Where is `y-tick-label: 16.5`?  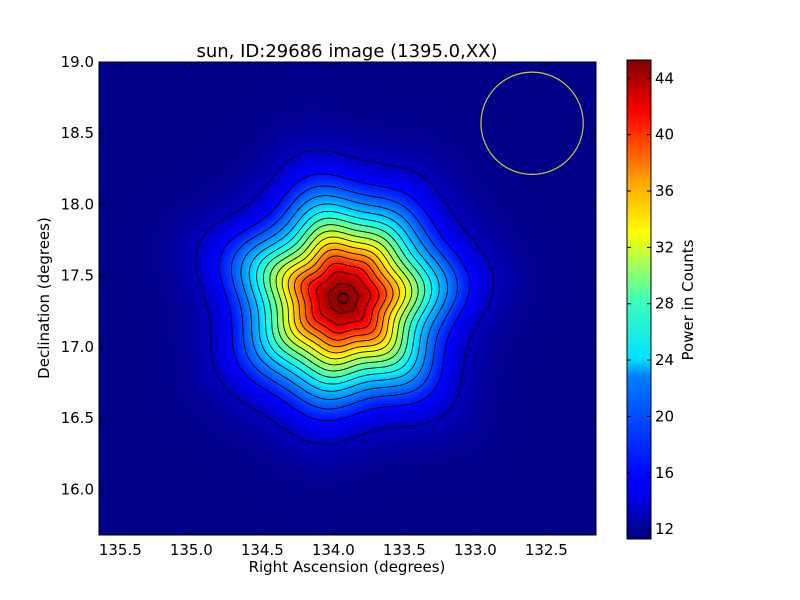
y-tick-label: 16.5 is located at coordinates (77, 418).